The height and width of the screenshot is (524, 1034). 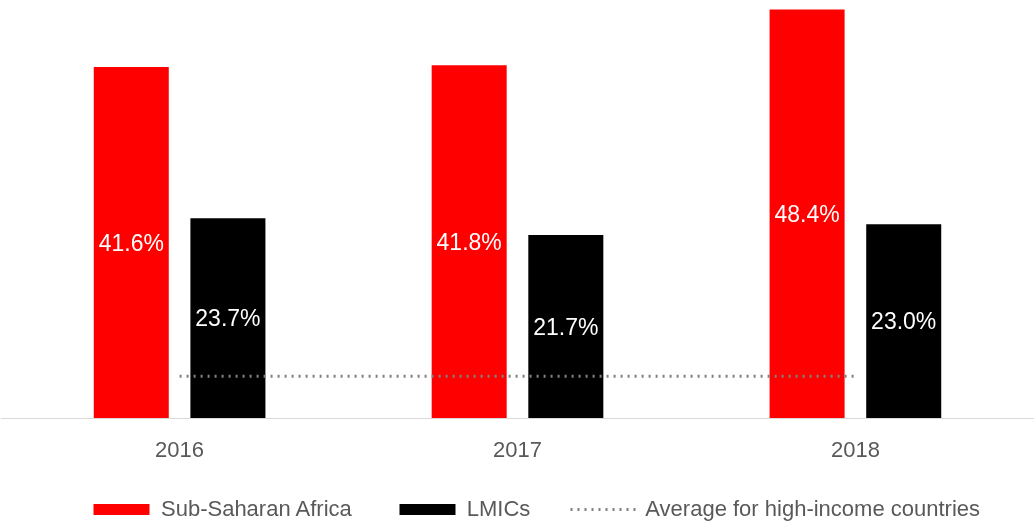 I want to click on x-tick-label: 2017, so click(x=517, y=450).